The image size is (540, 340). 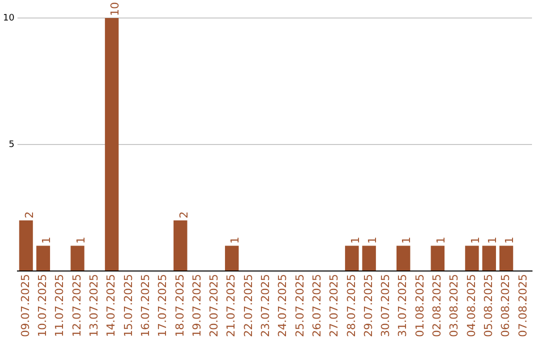 I want to click on x-tick-label: 17.07.2025, so click(x=163, y=306).